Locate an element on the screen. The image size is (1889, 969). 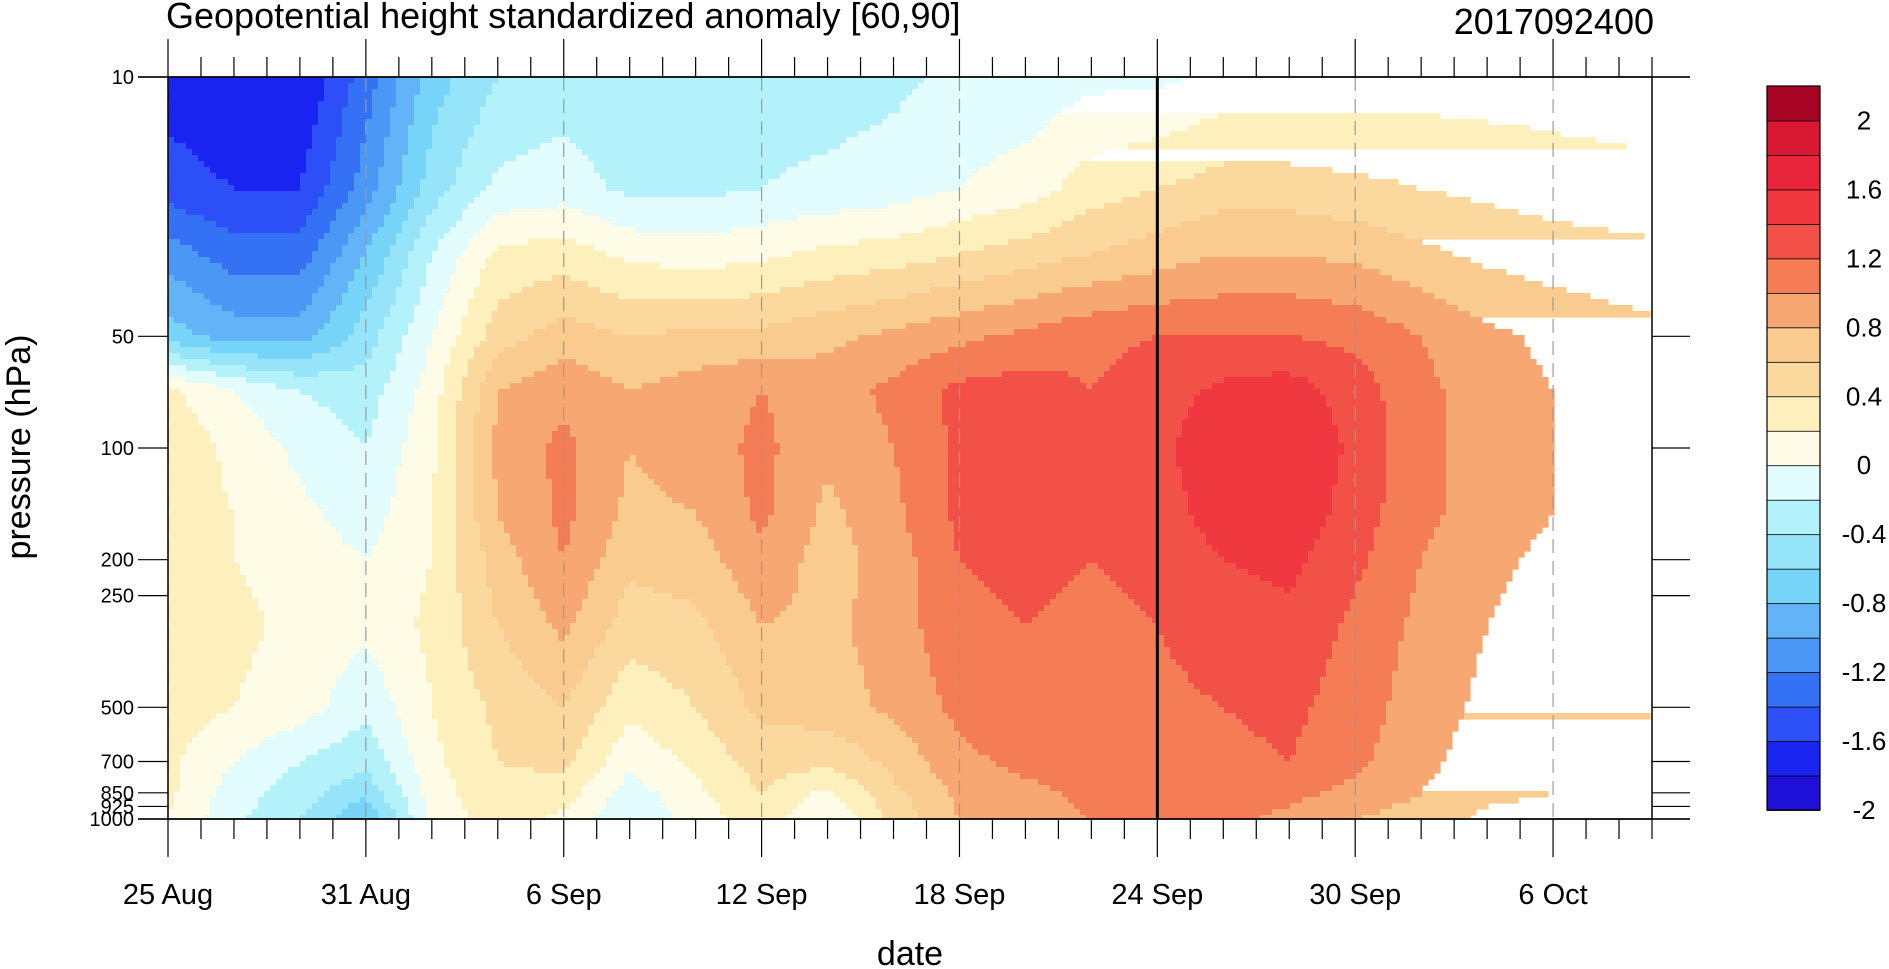
y-tick-label: 925 is located at coordinates (117, 807).